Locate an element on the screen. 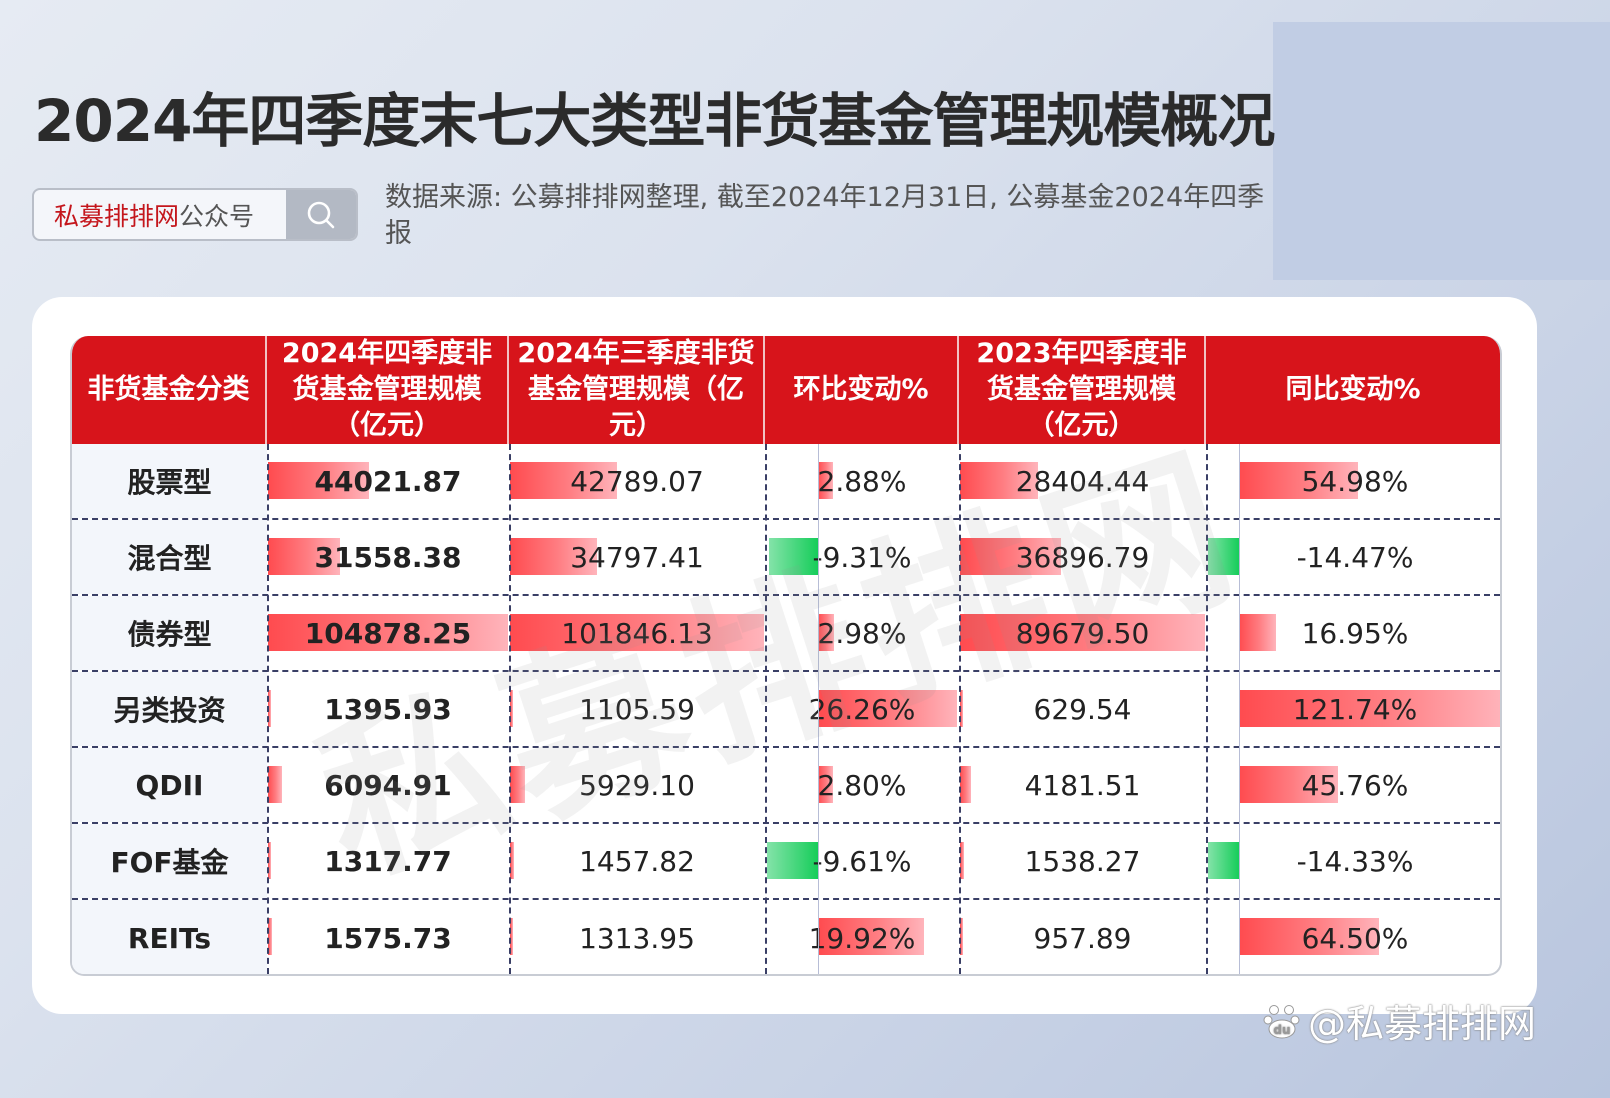 The width and height of the screenshot is (1610, 1098). q3-2024-value: 101846.13 is located at coordinates (637, 633).